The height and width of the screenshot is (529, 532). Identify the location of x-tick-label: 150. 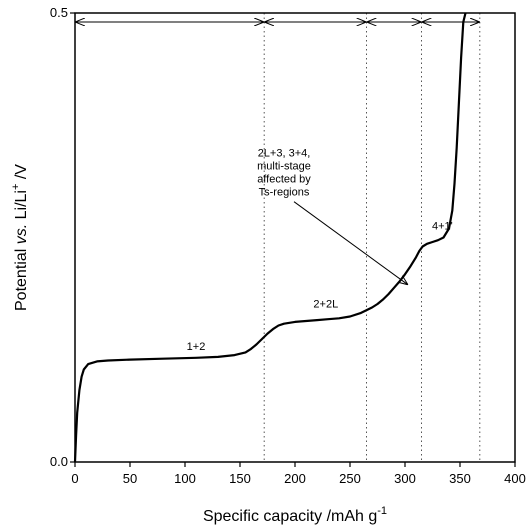
(240, 478).